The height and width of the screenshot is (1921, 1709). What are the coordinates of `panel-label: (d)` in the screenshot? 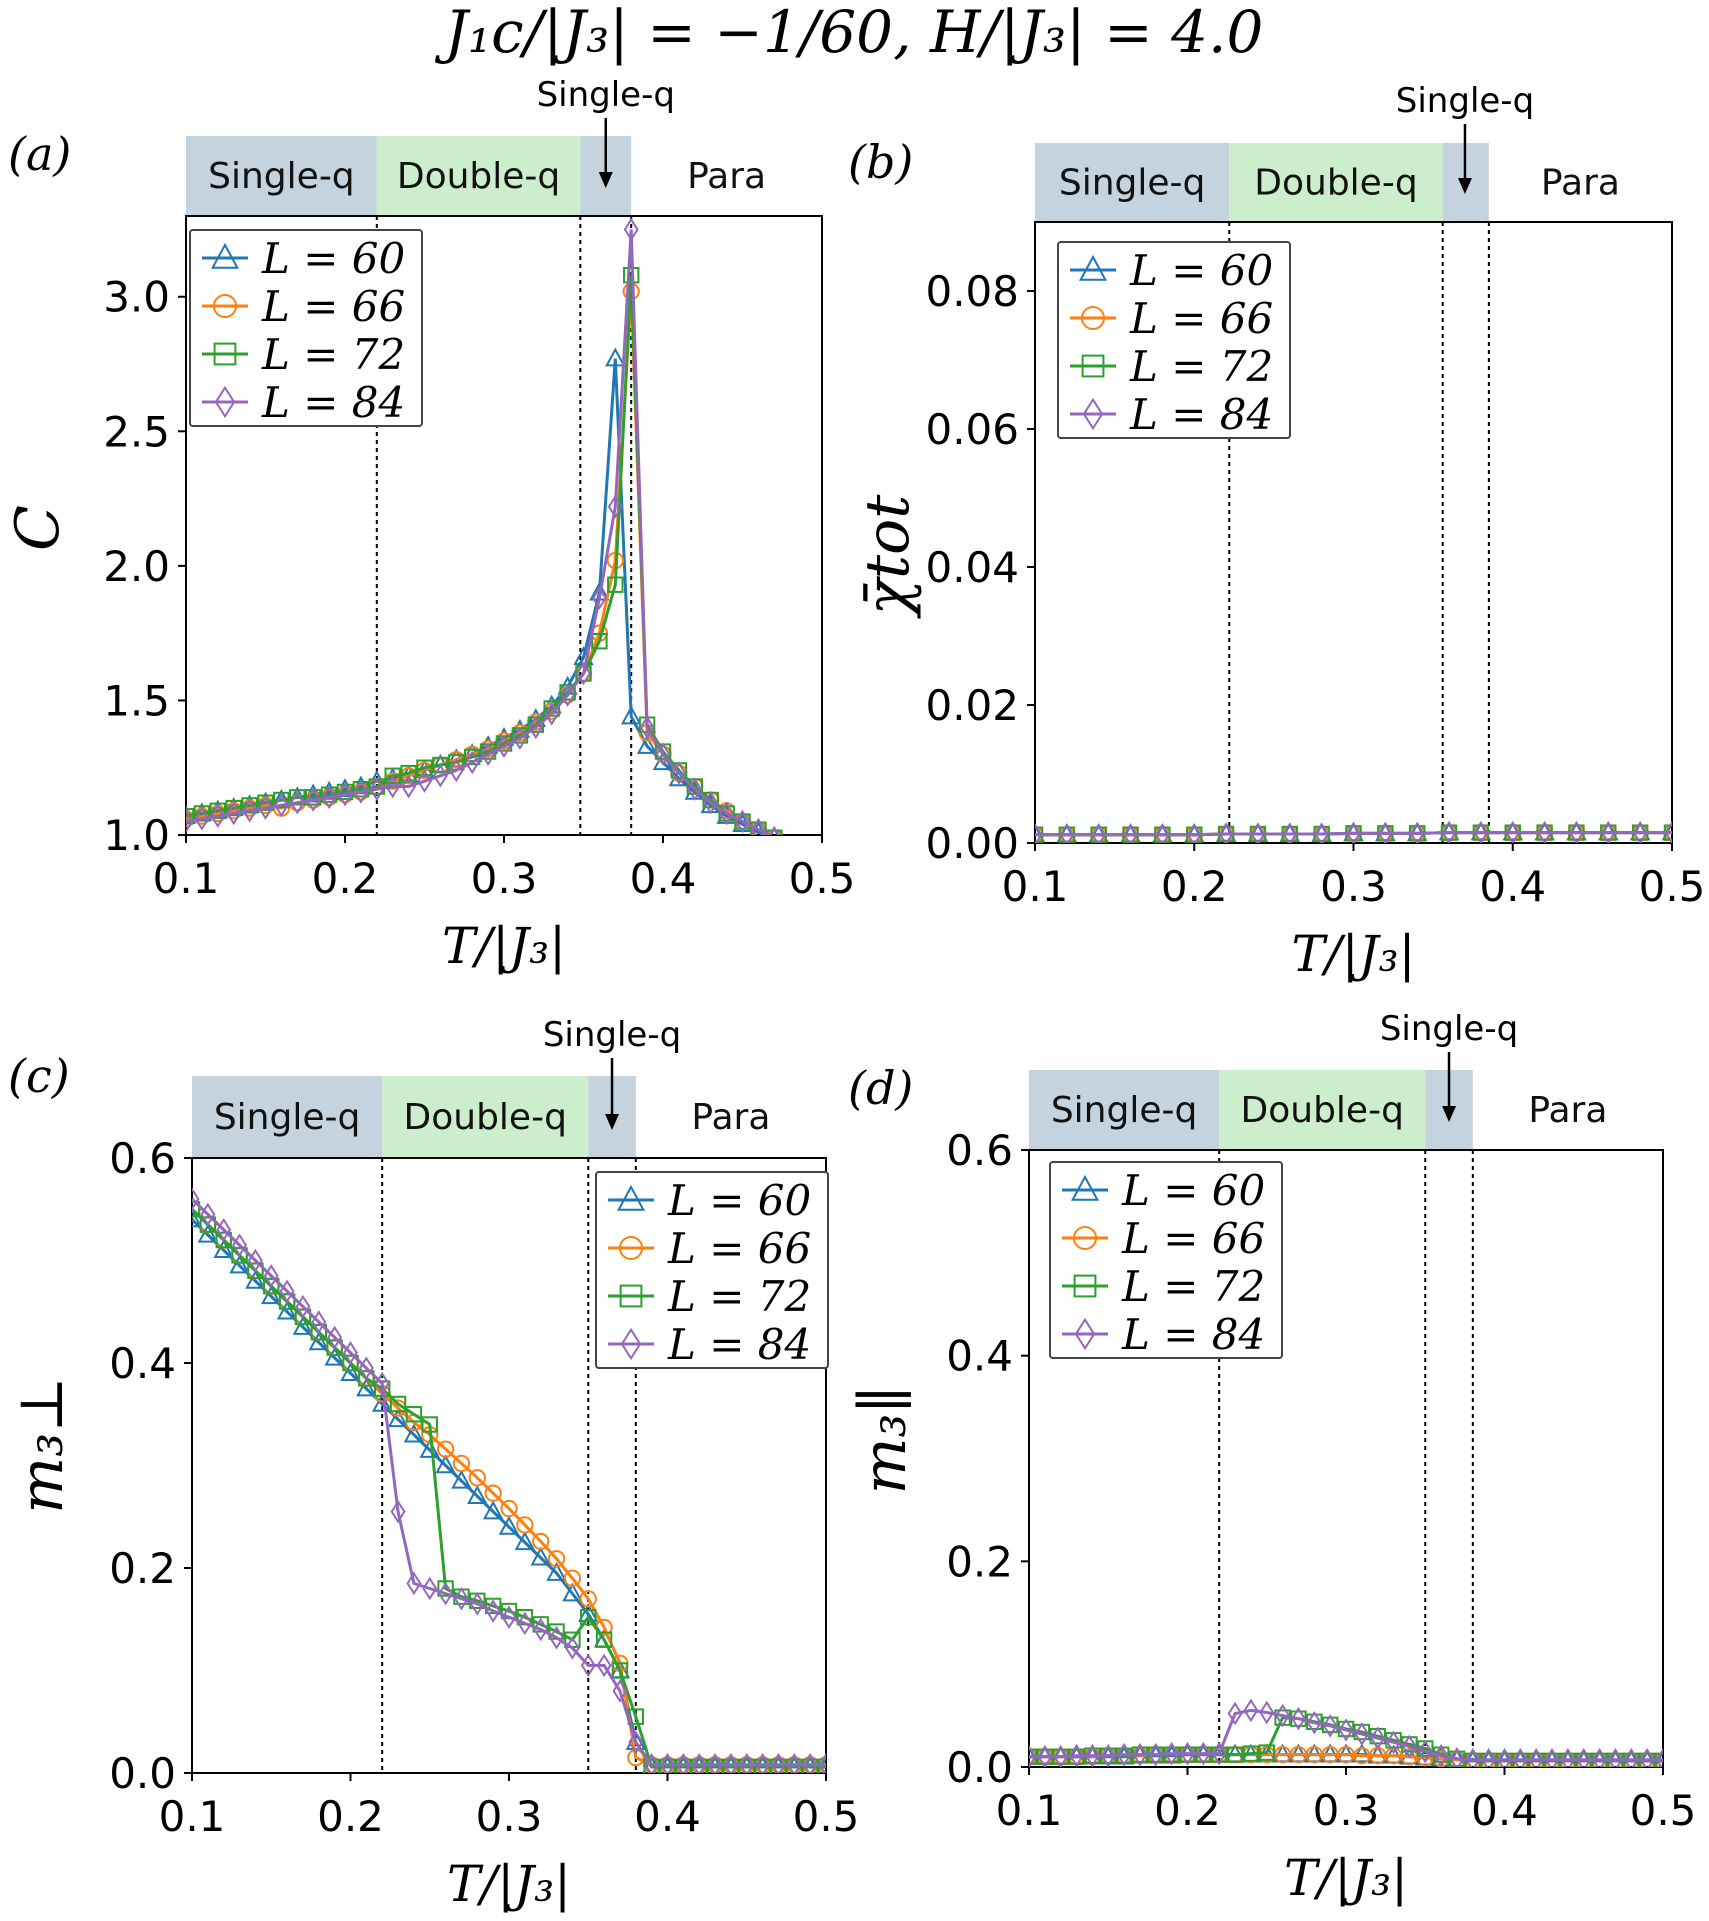 It's located at (880, 1088).